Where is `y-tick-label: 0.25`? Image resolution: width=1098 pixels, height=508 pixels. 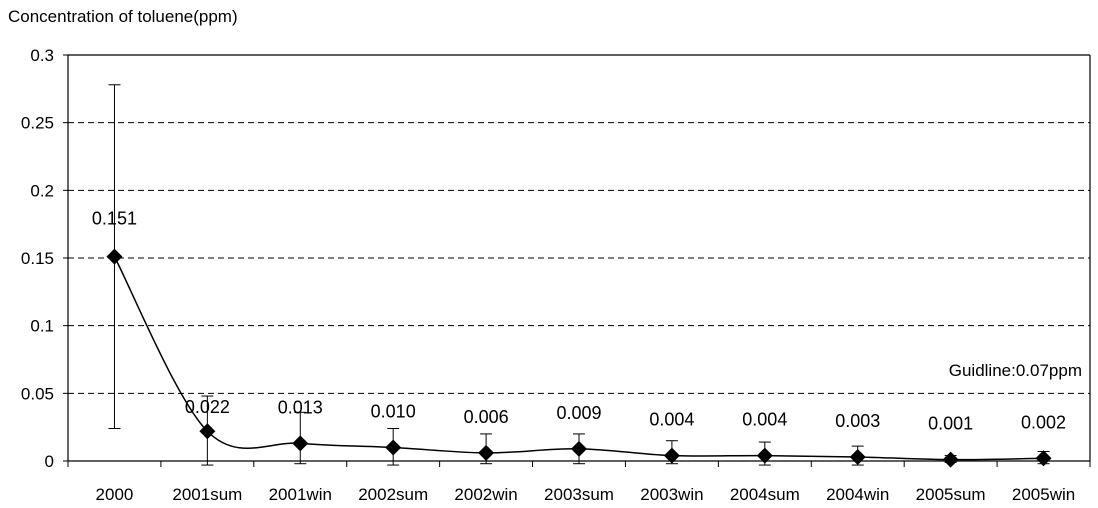 y-tick-label: 0.25 is located at coordinates (37, 123).